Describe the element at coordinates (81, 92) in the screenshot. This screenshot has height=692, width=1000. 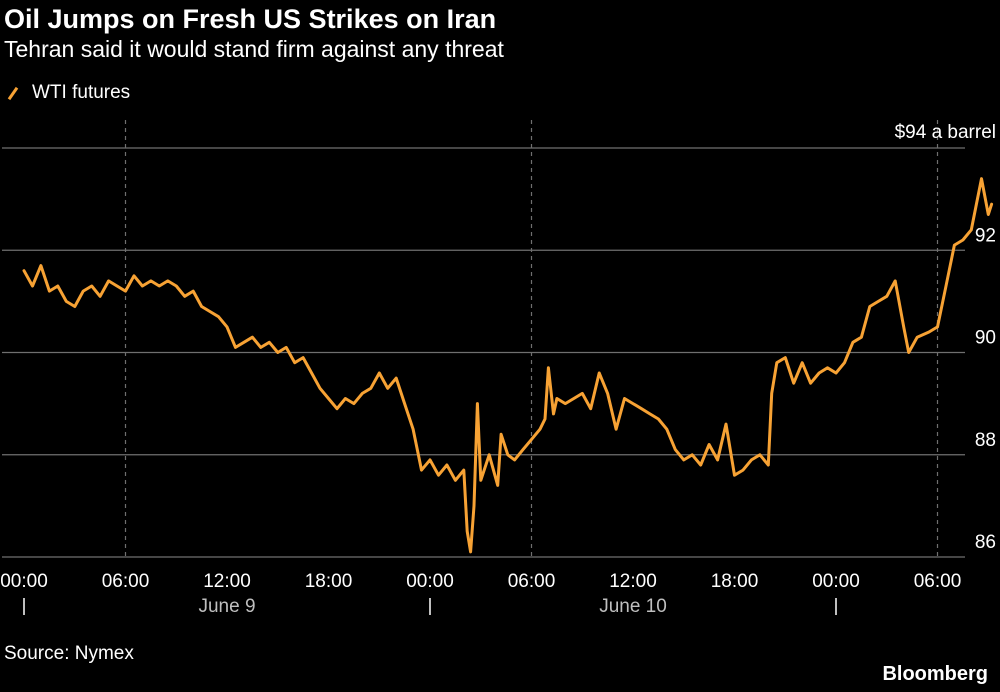
I see `legend-label: WTI futures` at that location.